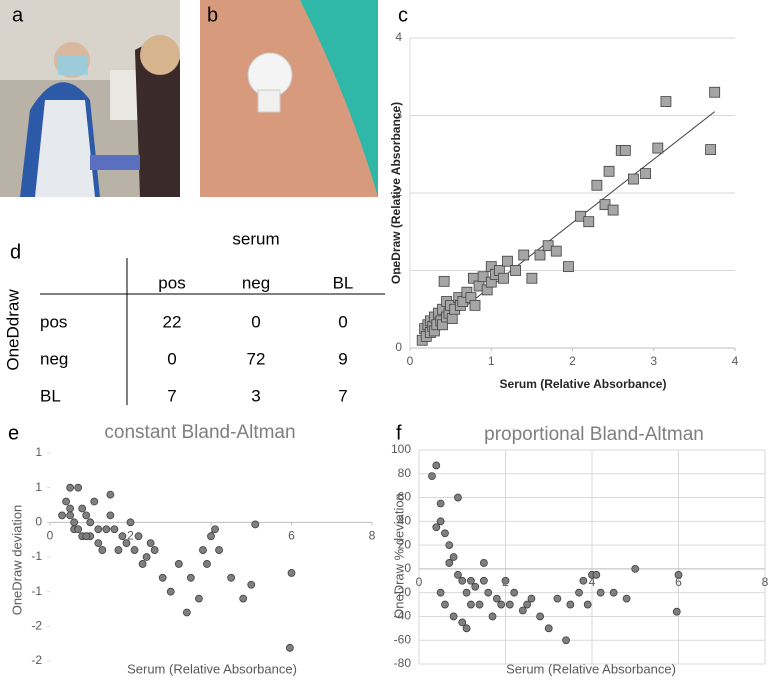 This screenshot has width=770, height=684. Describe the element at coordinates (199, 432) in the screenshot. I see `chart-title: constant Bland-Altman` at that location.